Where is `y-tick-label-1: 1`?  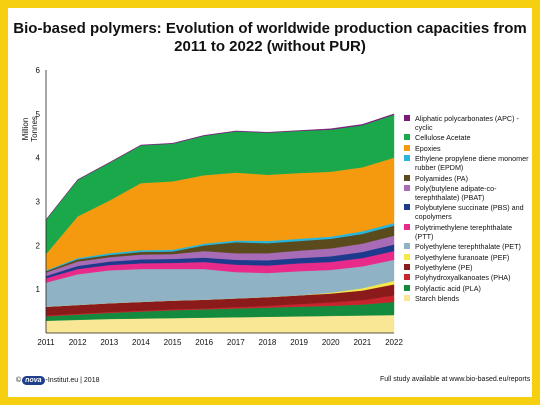
y-tick-label-1: 1 is located at coordinates (38, 289).